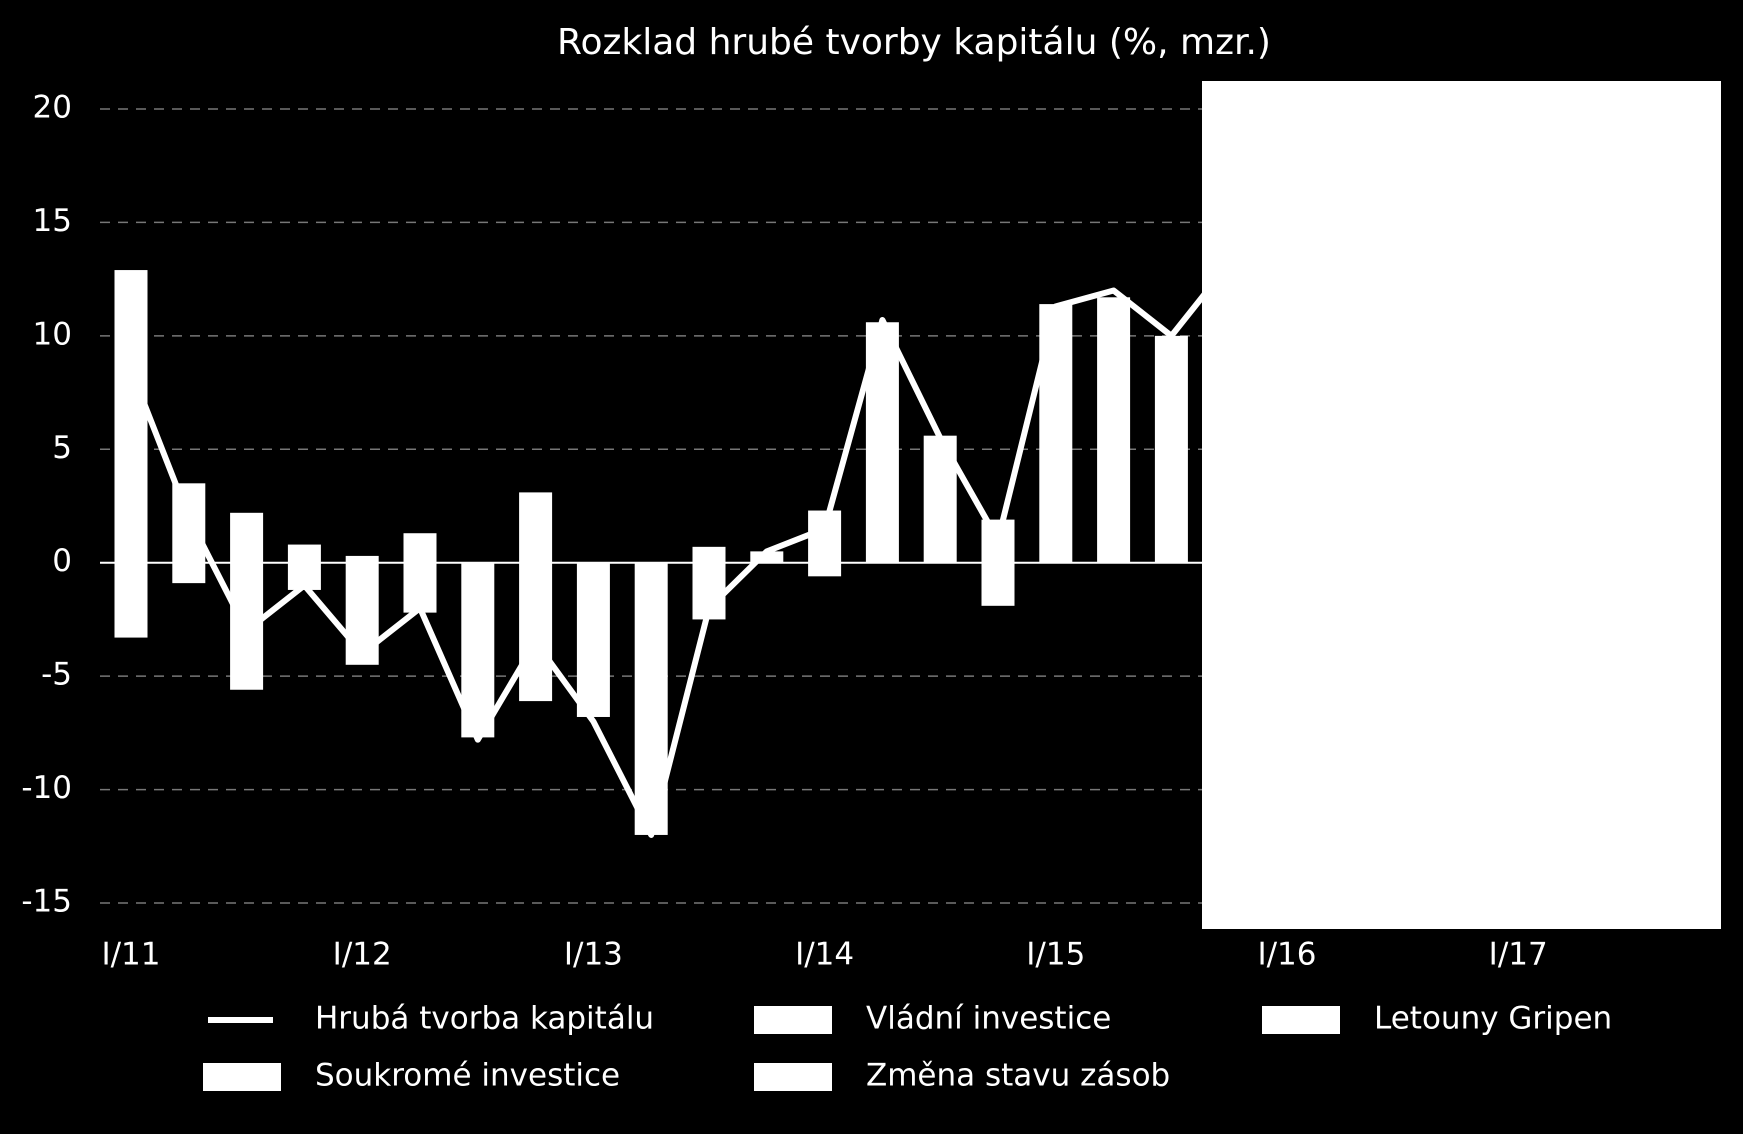 This screenshot has width=1743, height=1134. Describe the element at coordinates (593, 955) in the screenshot. I see `x-tick-label: I/13` at that location.